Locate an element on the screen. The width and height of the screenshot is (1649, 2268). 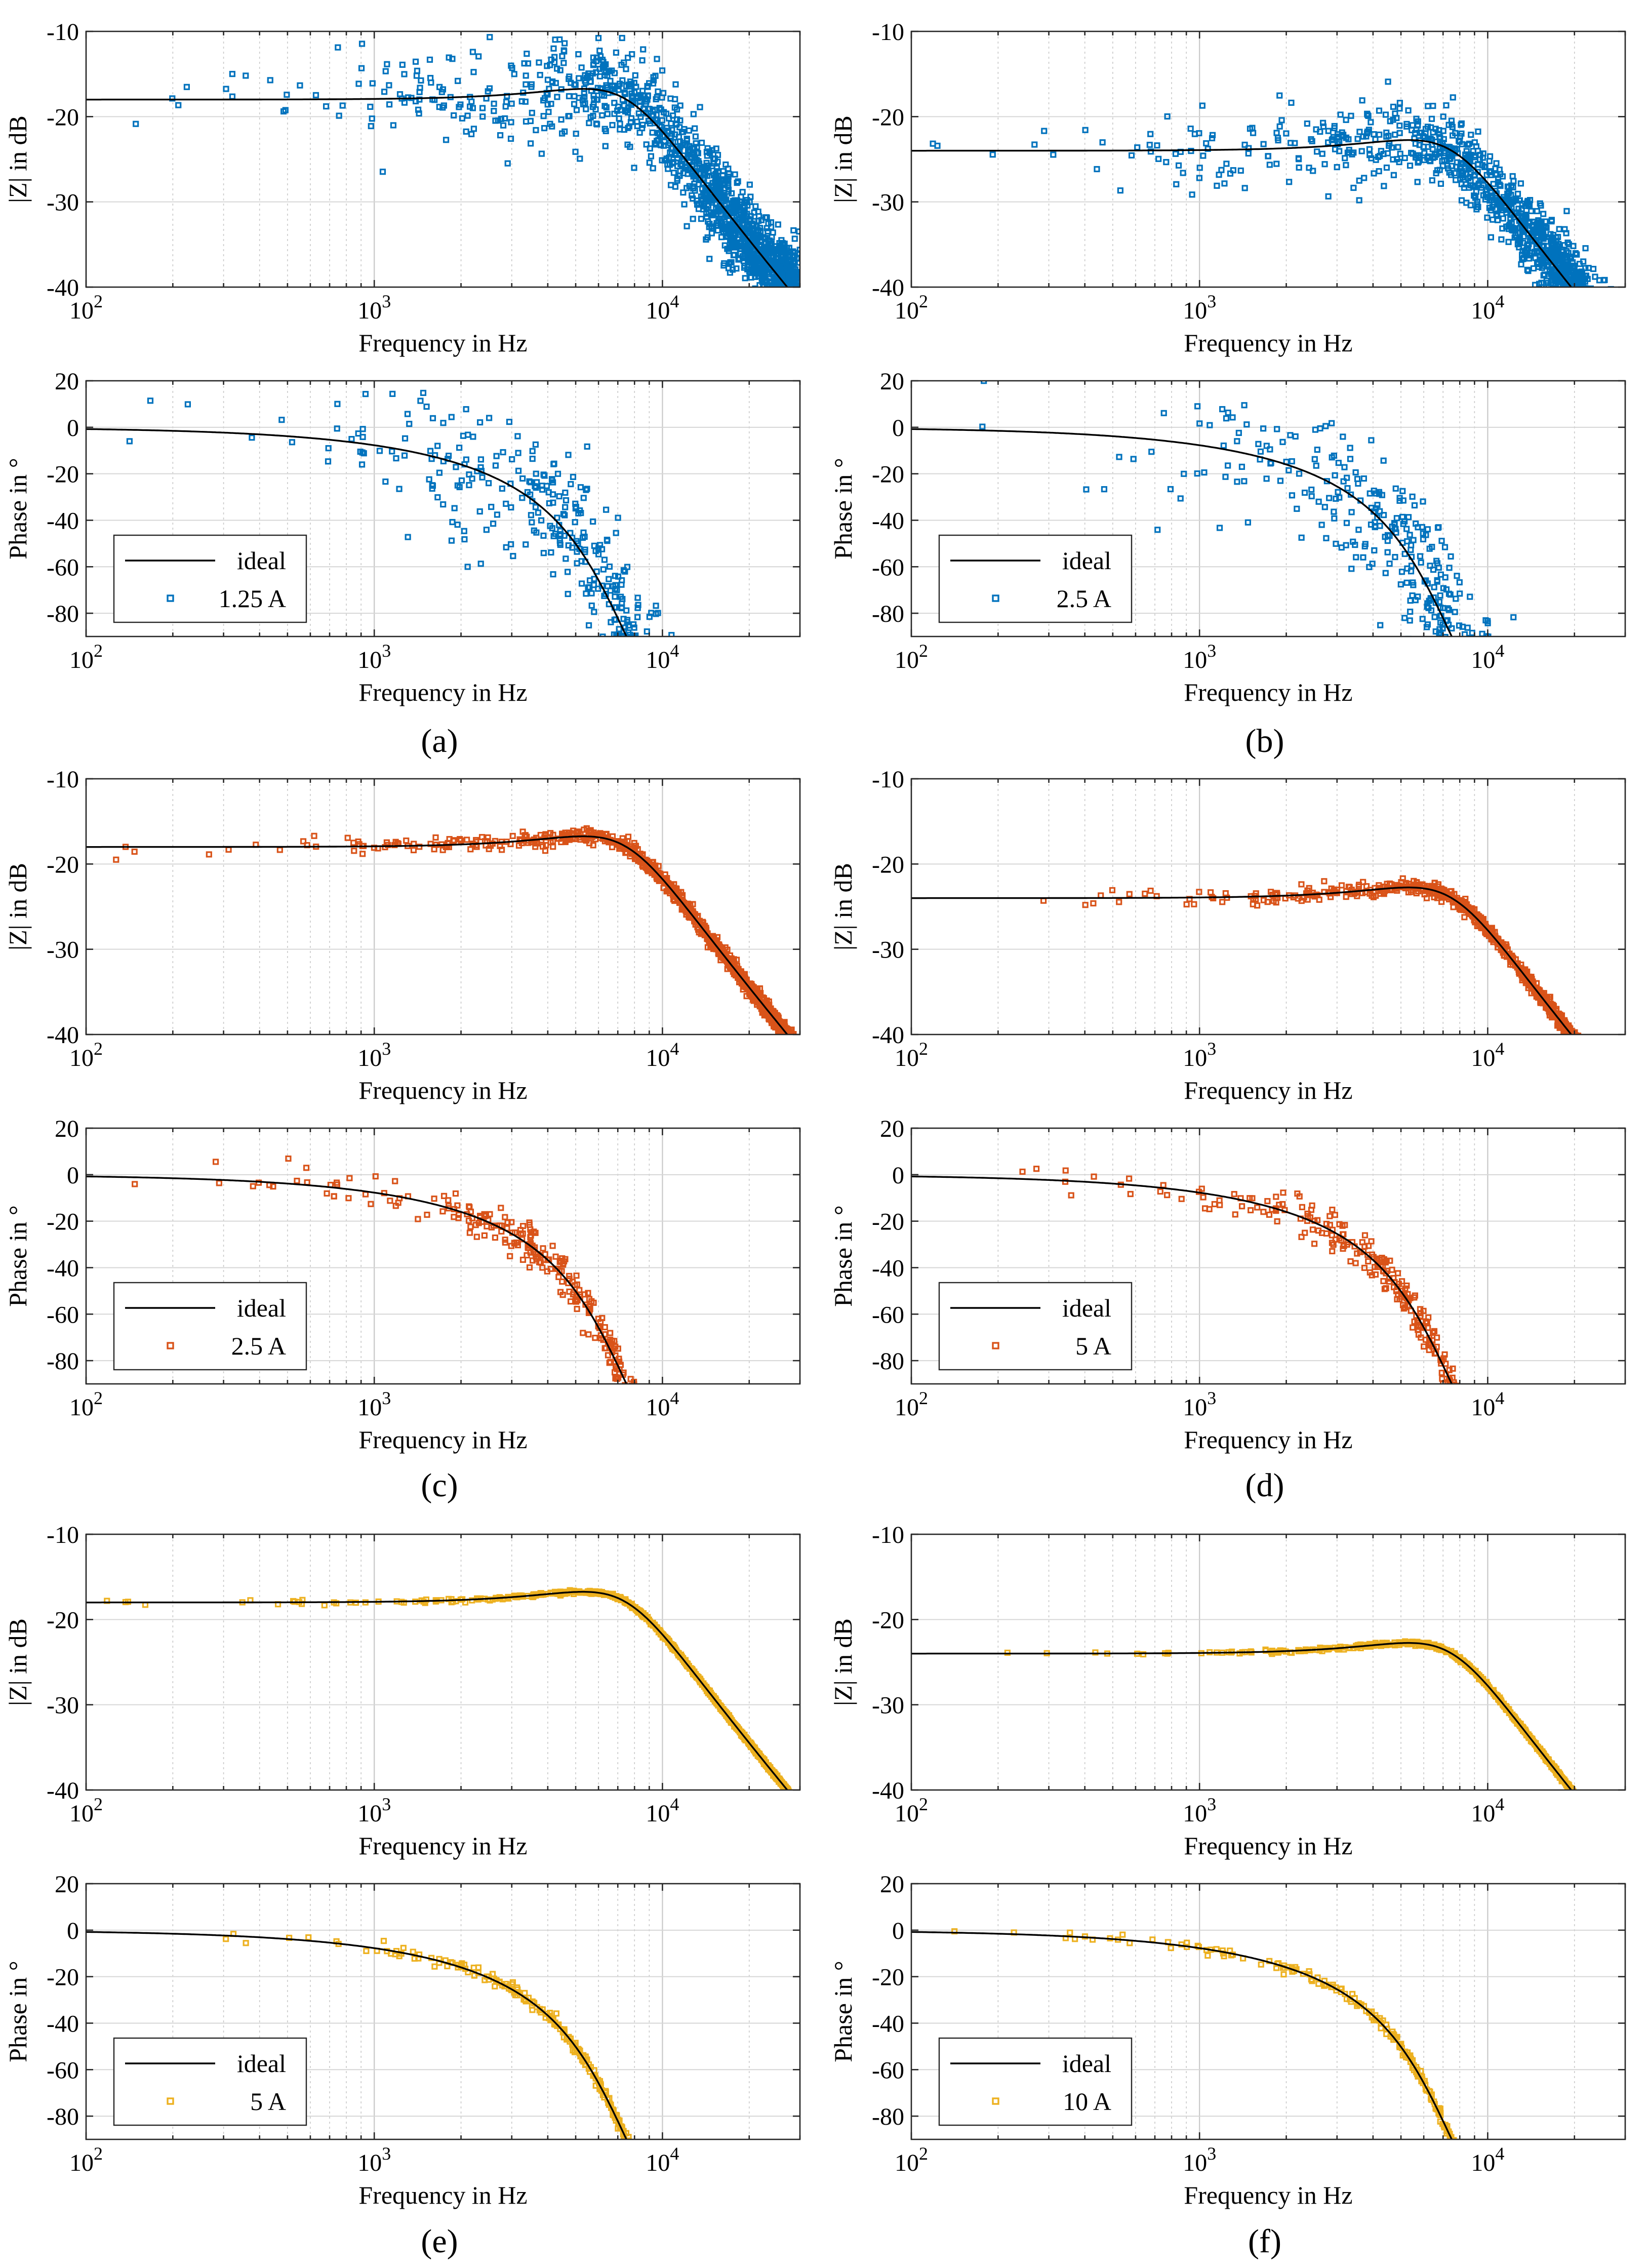
y-tick-label: -20 is located at coordinates (888, 118).